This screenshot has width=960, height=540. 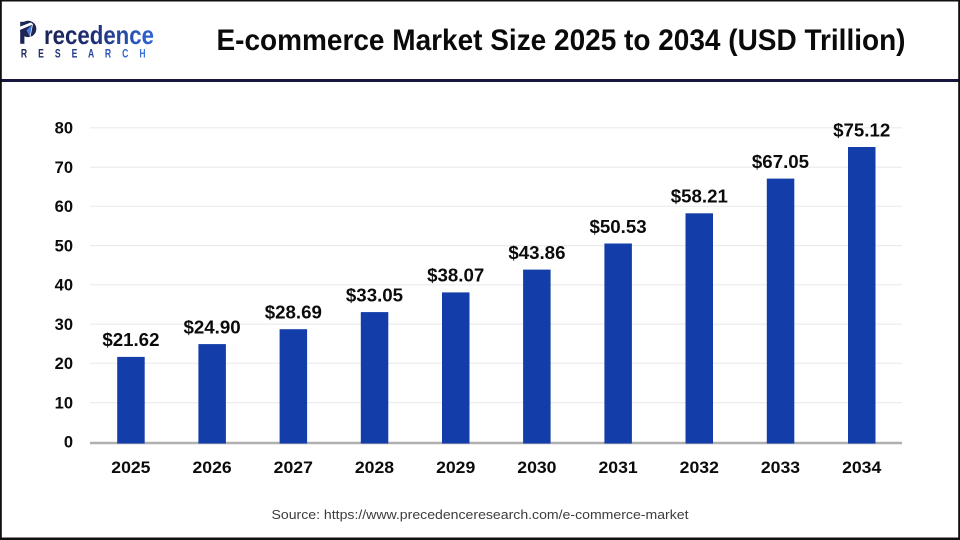 I want to click on svg-text: $38.07, so click(x=455, y=275).